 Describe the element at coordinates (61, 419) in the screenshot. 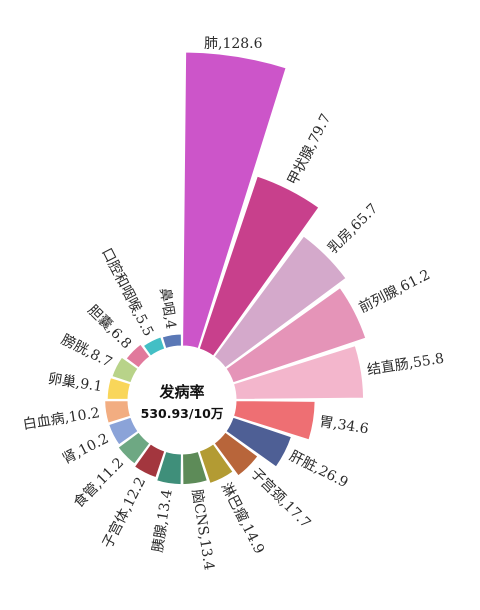

I see `slice-label: 白血病,10.2` at that location.